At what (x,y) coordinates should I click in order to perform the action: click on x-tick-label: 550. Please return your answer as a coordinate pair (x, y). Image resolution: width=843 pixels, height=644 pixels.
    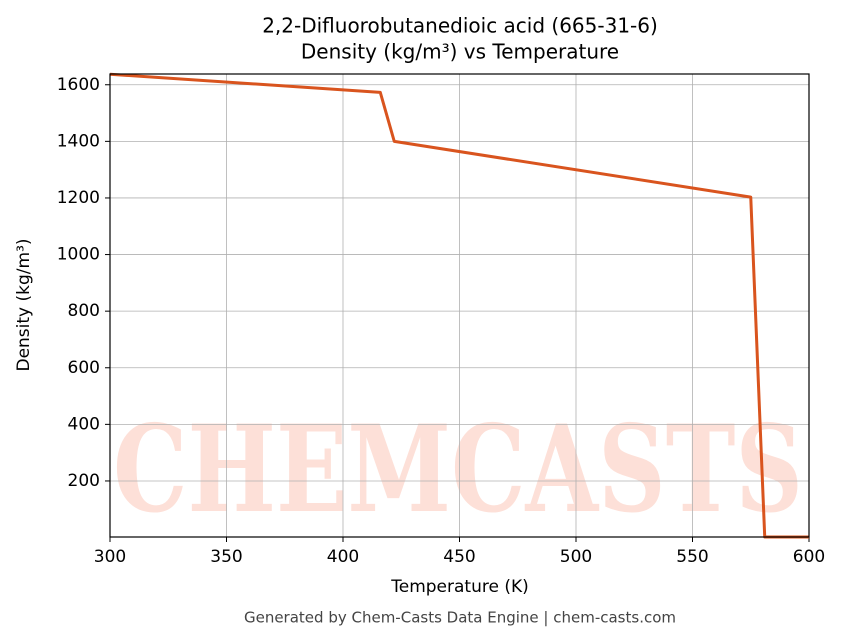
    Looking at the image, I should click on (692, 557).